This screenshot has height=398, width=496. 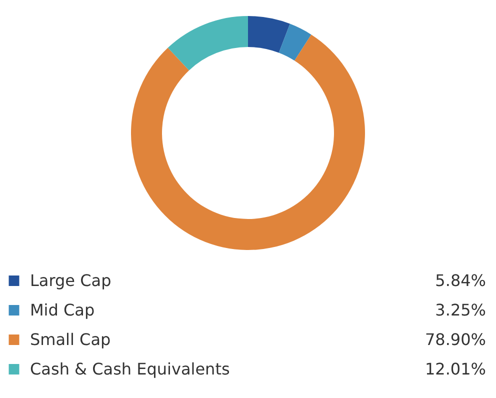 What do you see at coordinates (70, 339) in the screenshot?
I see `legend-label: Small Cap` at bounding box center [70, 339].